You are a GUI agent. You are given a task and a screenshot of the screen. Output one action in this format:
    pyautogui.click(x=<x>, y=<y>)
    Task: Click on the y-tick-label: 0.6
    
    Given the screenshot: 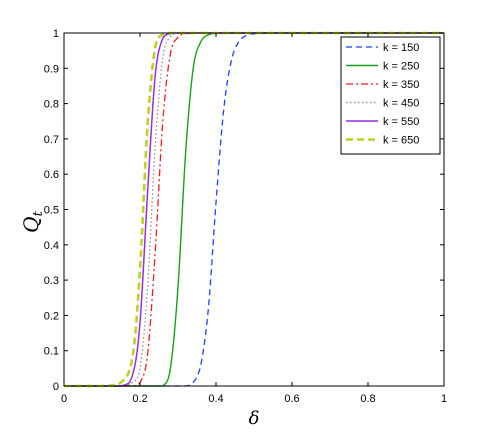 What is the action you would take?
    pyautogui.click(x=51, y=175)
    